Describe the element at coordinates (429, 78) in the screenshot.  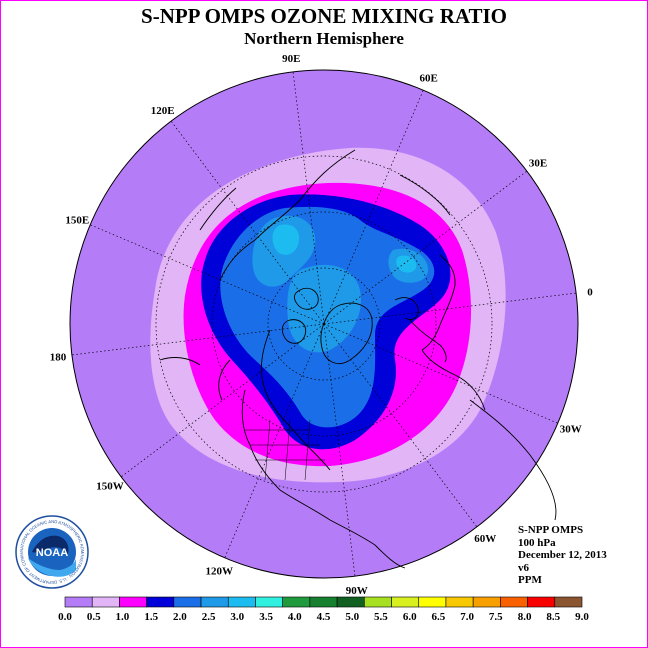
I see `longitude-label: 60E` at that location.